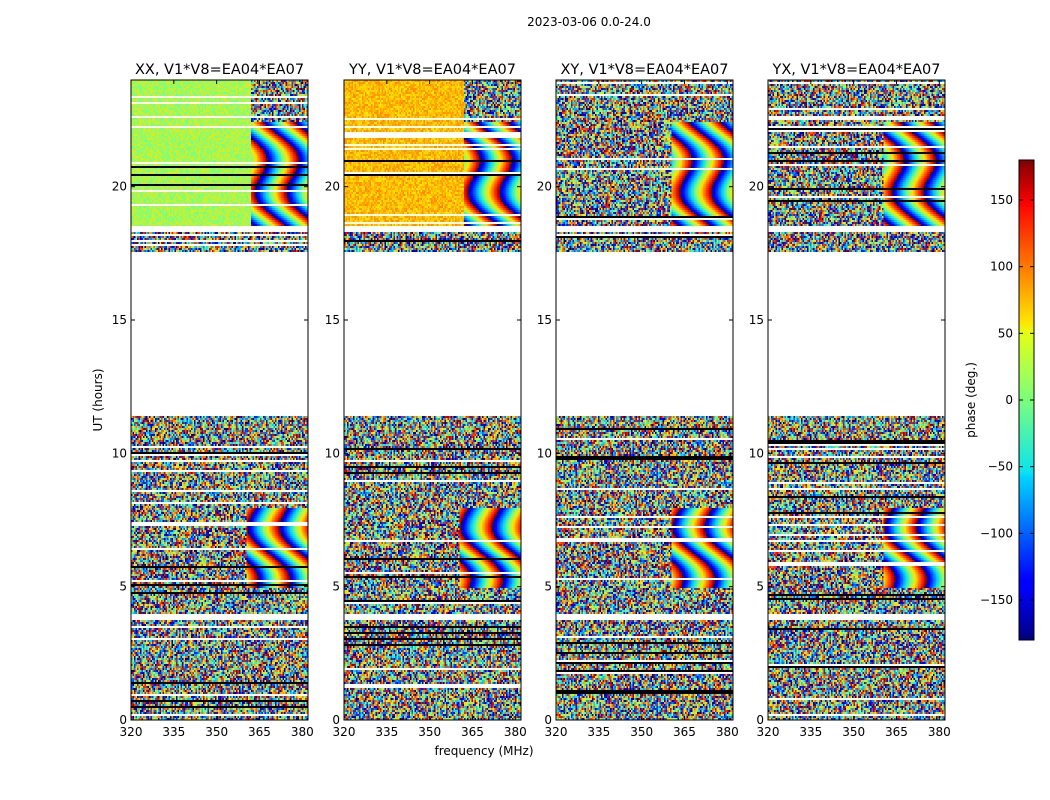 Image resolution: width=1050 pixels, height=800 pixels. Describe the element at coordinates (589, 22) in the screenshot. I see `figure-title: 2023-03-06 0.0-24.0` at that location.